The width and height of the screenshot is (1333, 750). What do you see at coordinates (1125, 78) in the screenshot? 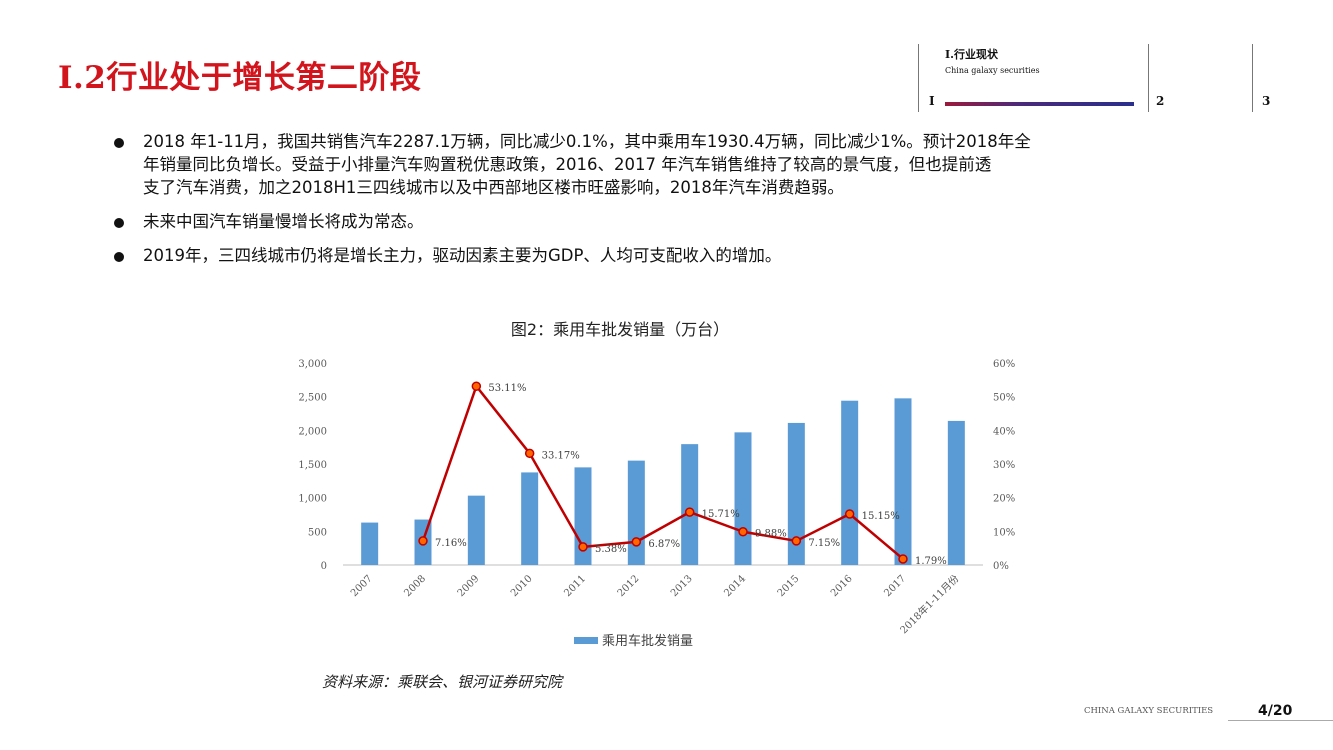
I see `section-nav: I.行业现状 China galaxy securities I 2 3` at bounding box center [1125, 78].